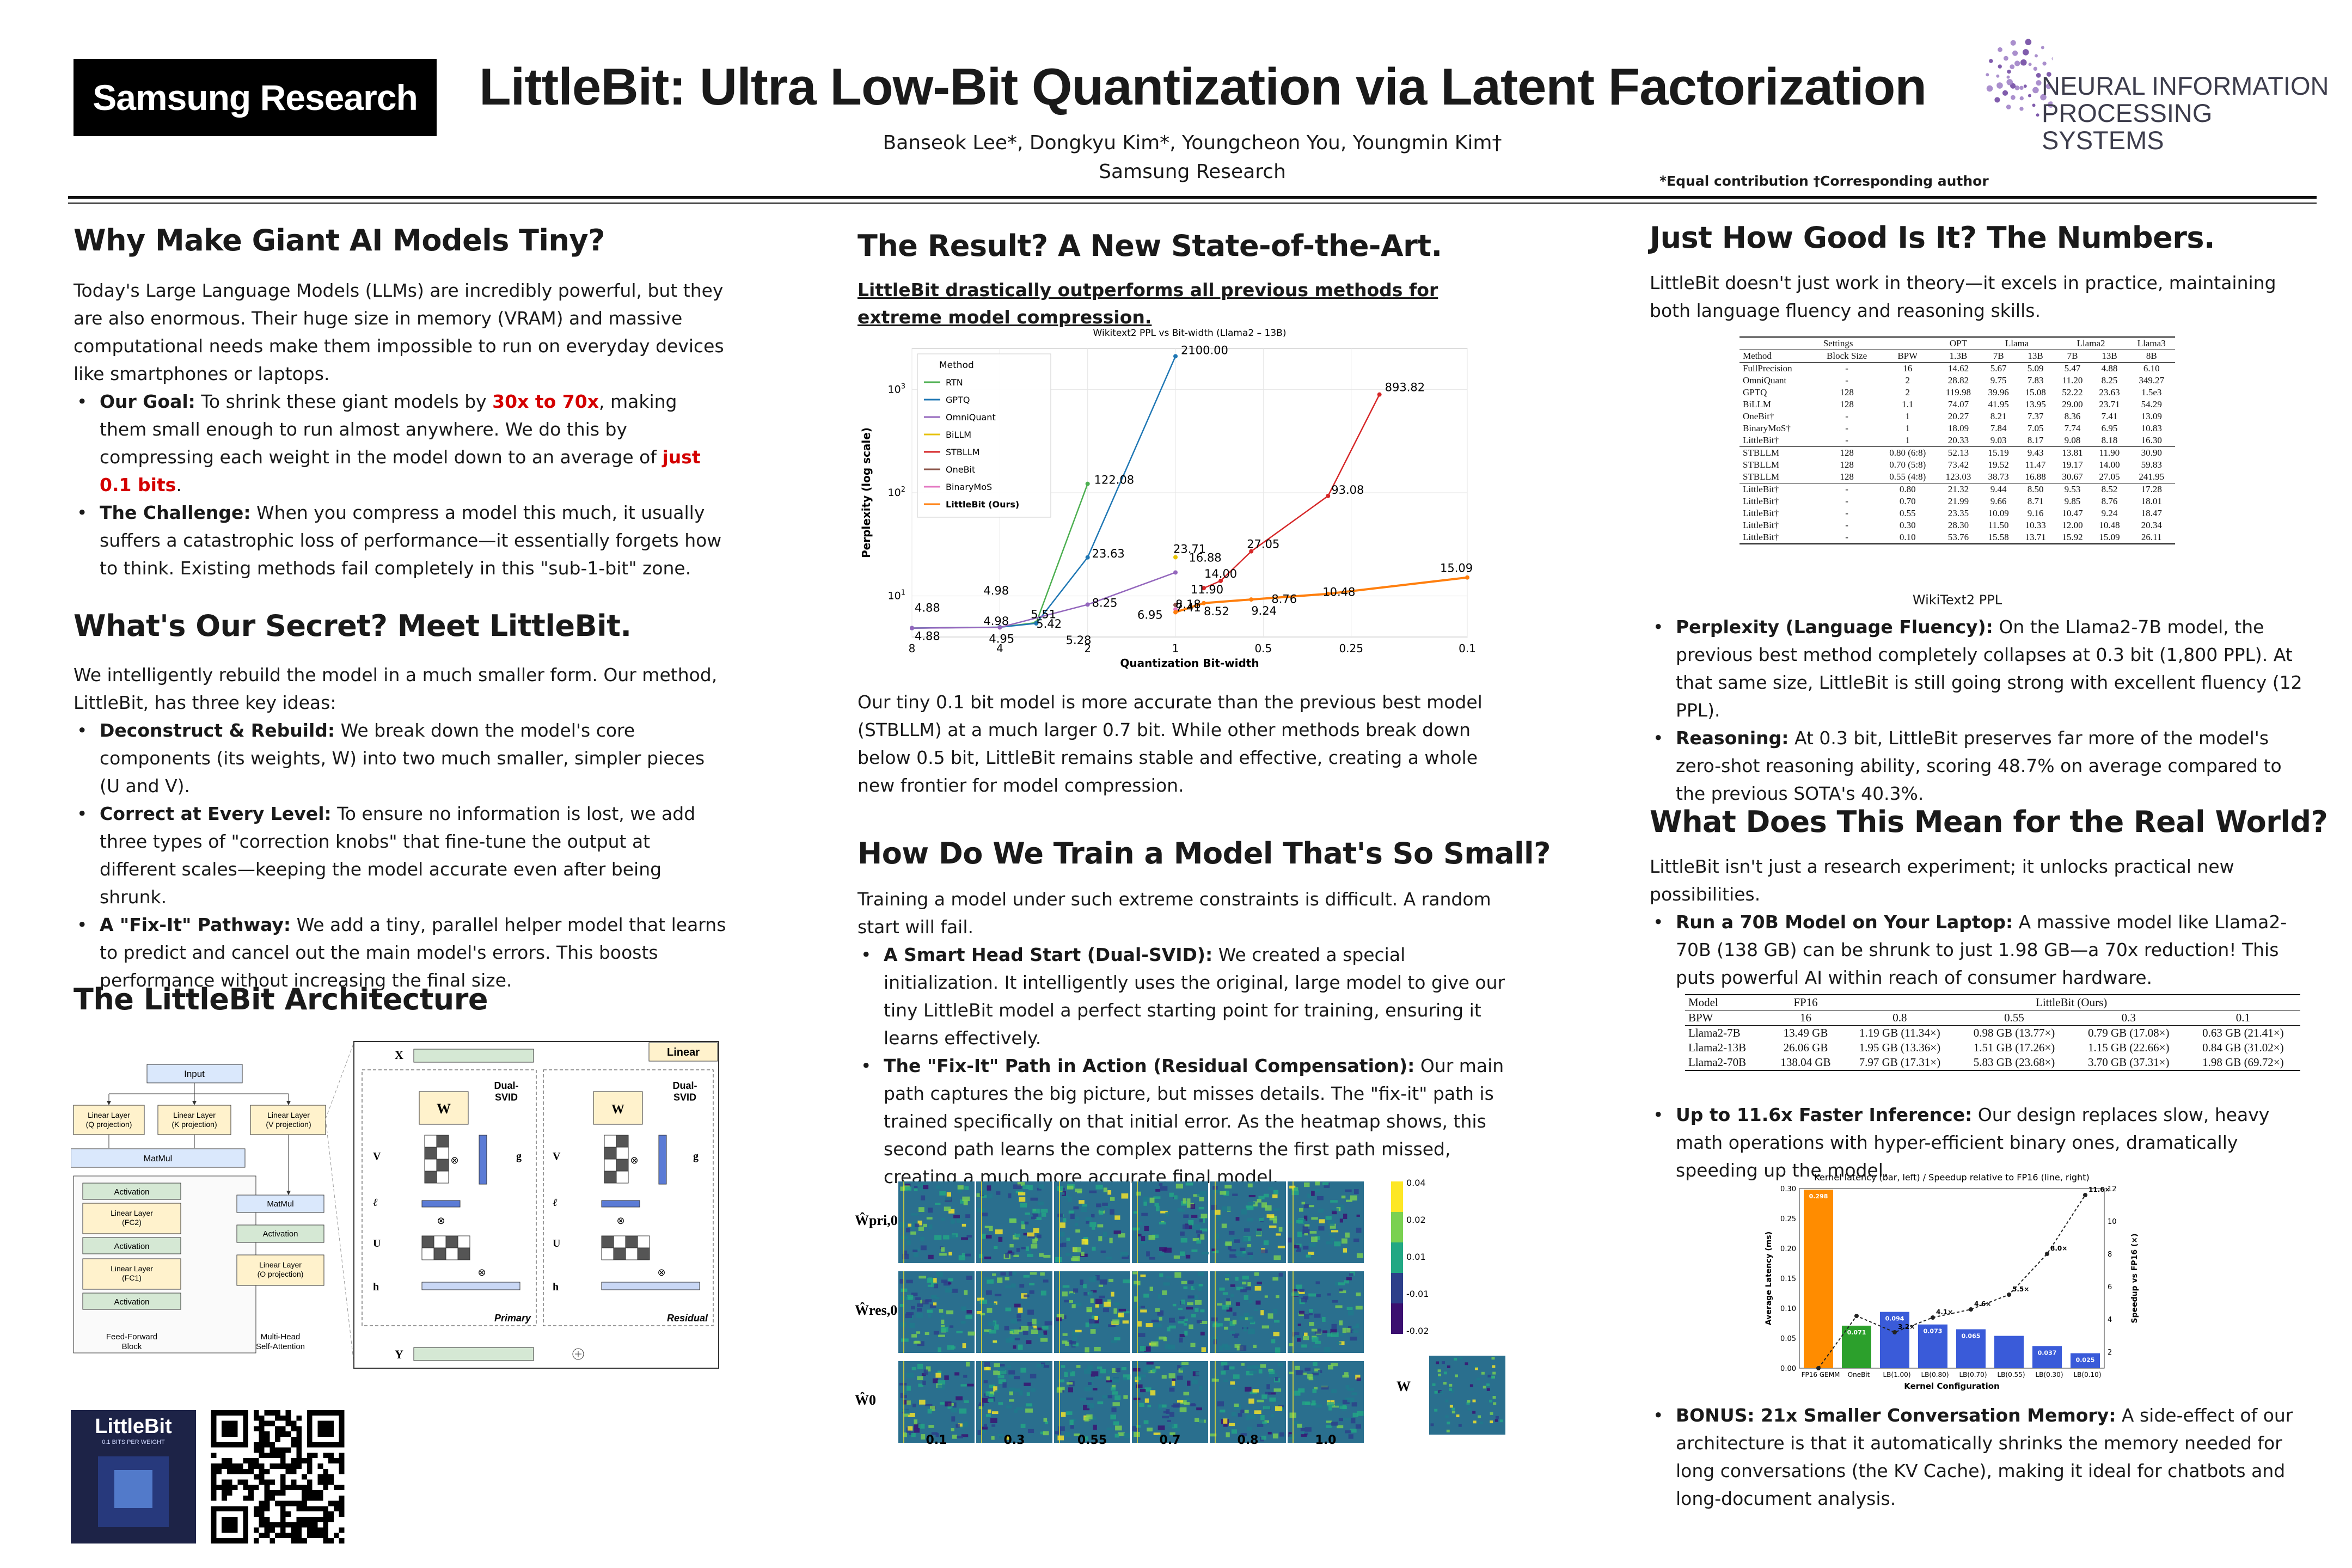 This screenshot has width=2352, height=1568. I want to click on table-cell: 7.41, so click(2109, 416).